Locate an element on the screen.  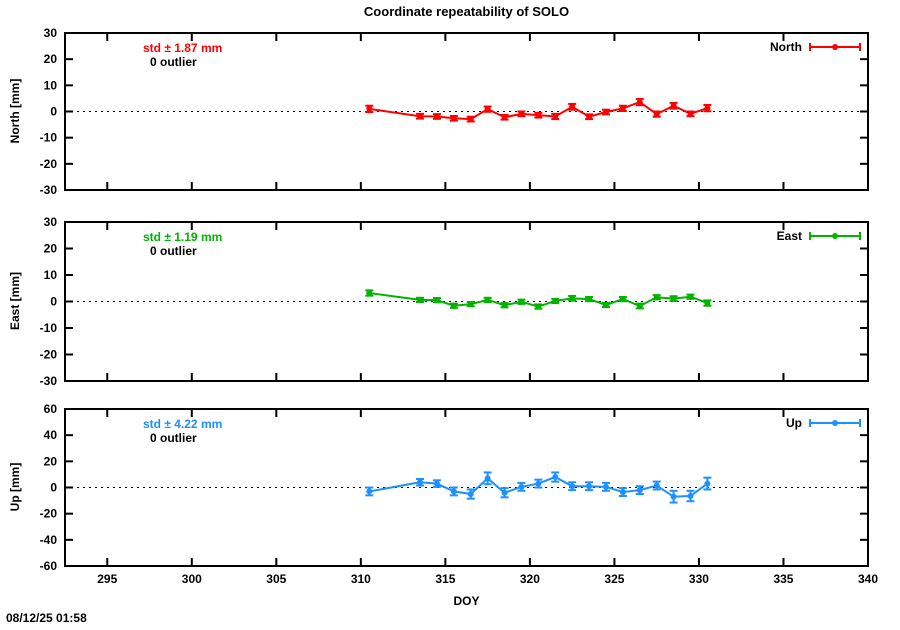
x-tick-label: 340 is located at coordinates (868, 579).